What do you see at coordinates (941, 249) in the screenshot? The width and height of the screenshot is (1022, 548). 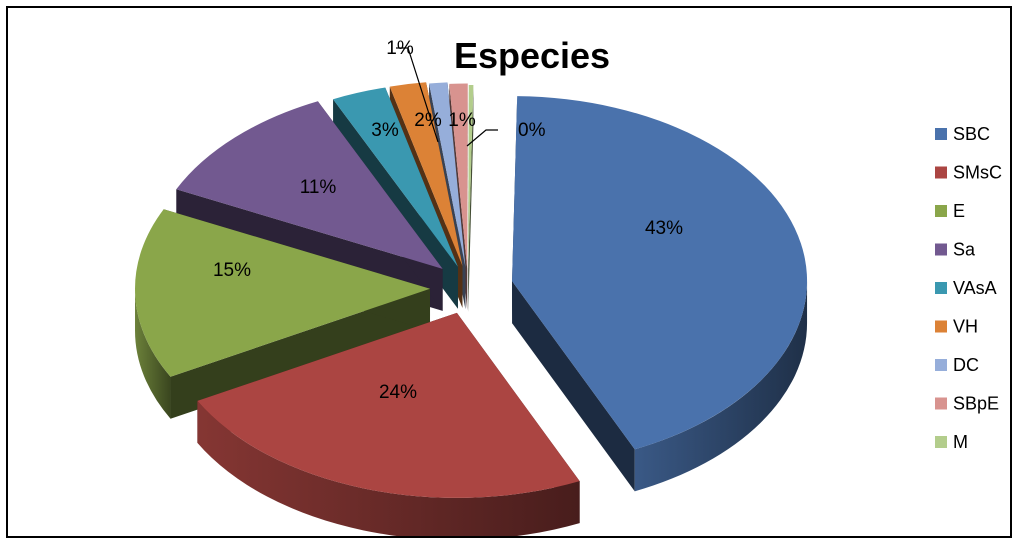 I see `legend-swatch-sa` at bounding box center [941, 249].